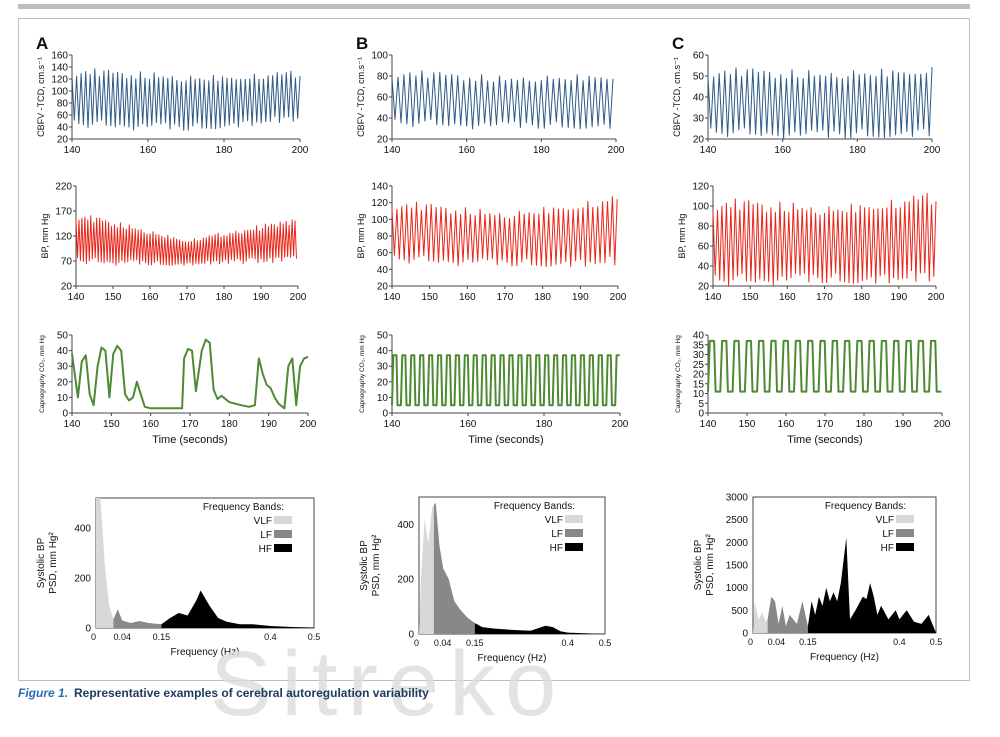 The image size is (1000, 737). What do you see at coordinates (266, 535) in the screenshot?
I see `legend-label: LF` at bounding box center [266, 535].